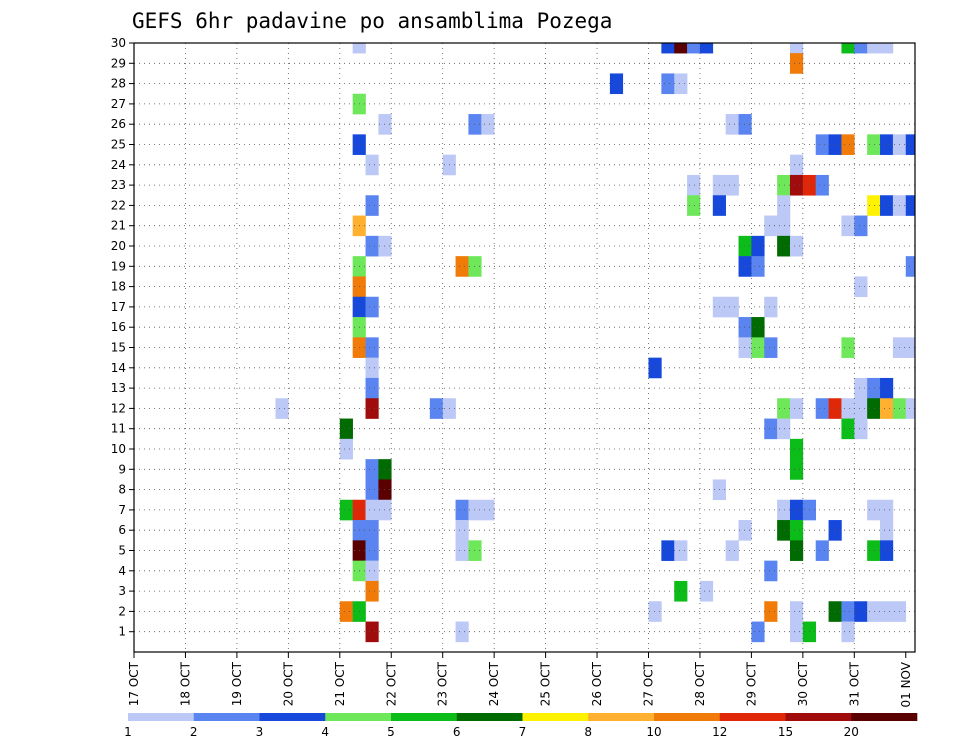 The height and width of the screenshot is (742, 960). Describe the element at coordinates (118, 43) in the screenshot. I see `y-tick-label: 30` at that location.